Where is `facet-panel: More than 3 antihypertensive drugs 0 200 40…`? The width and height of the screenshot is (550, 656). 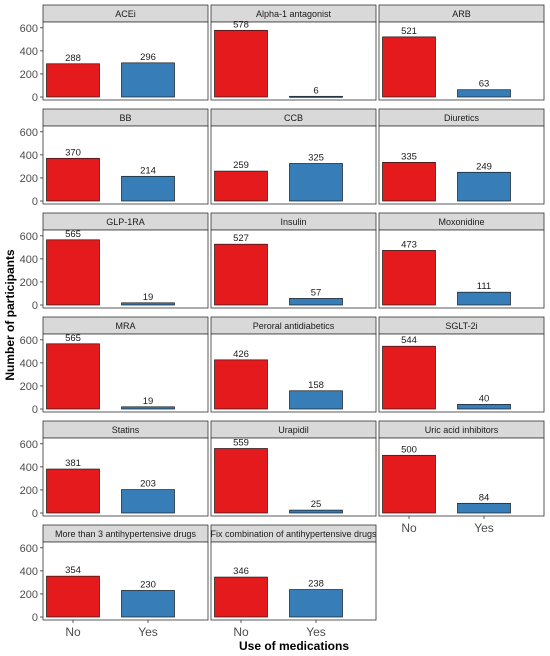
facet-panel: More than 3 antihypertensive drugs 0 200 40… is located at coordinates (114, 581).